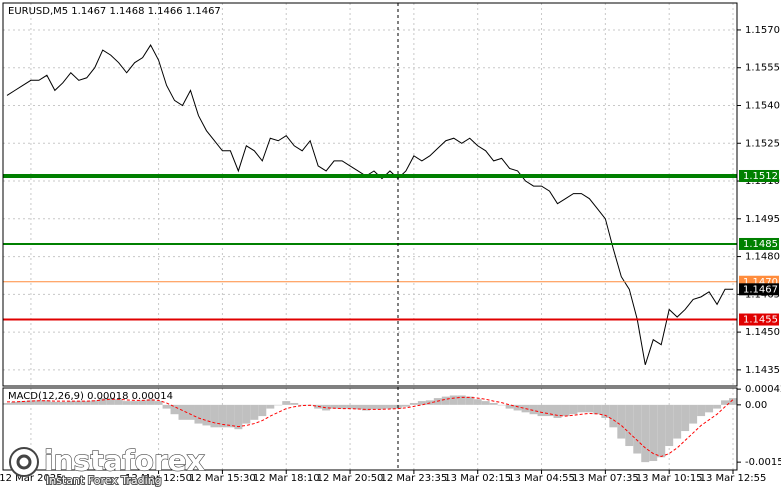 The height and width of the screenshot is (493, 781). I want to click on y-tick-label: -0.00153, so click(763, 462).